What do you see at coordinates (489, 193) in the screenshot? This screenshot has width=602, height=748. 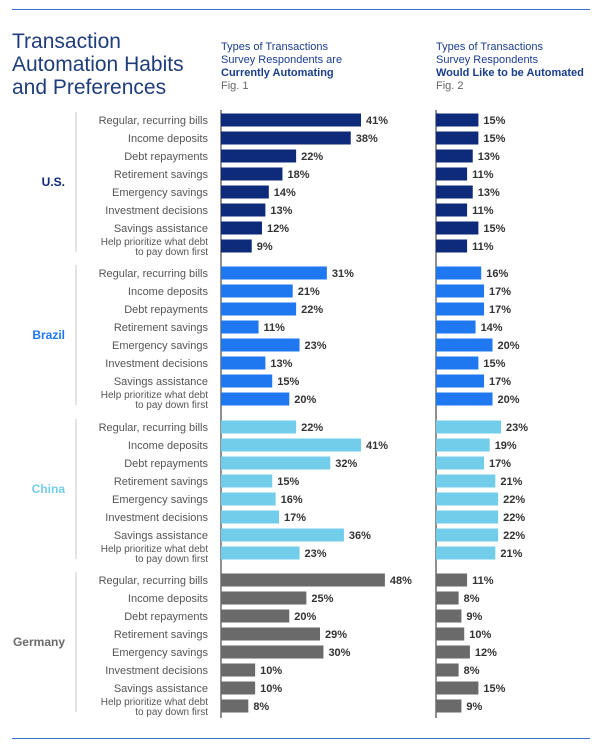 I see `fig2-value-label: 13%` at bounding box center [489, 193].